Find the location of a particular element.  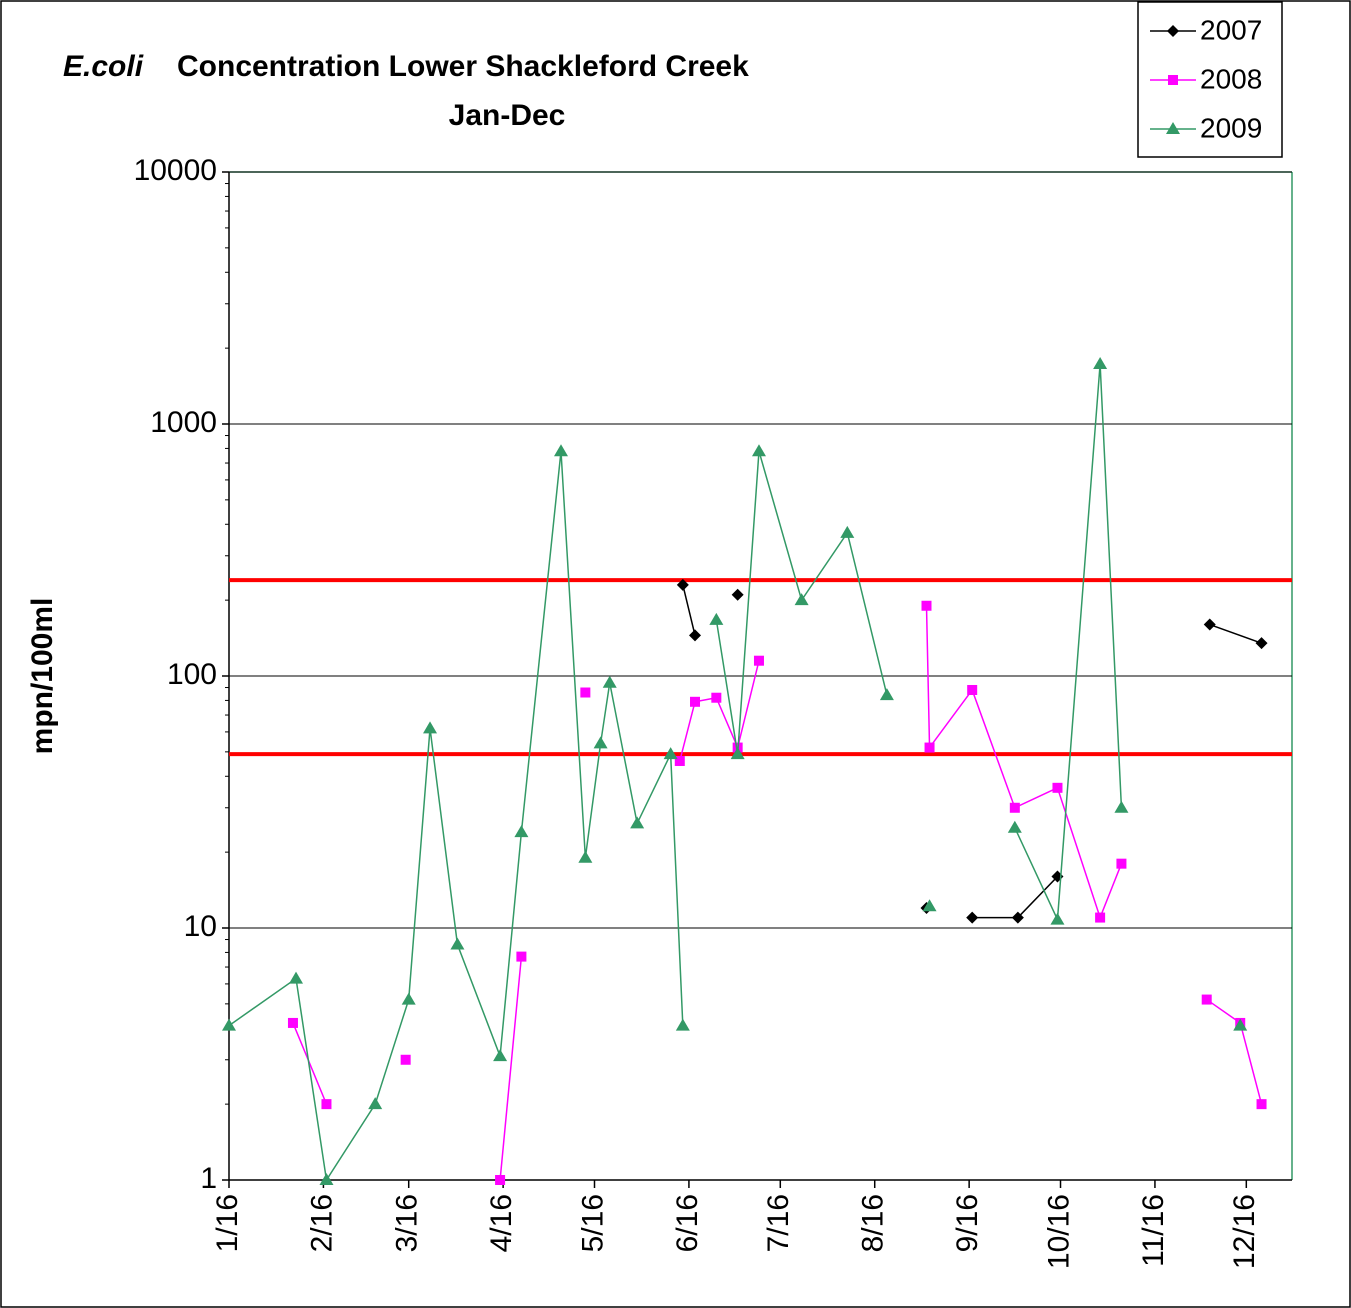

chart-title: Concentration Lower Shackleford Creek is located at coordinates (463, 66).